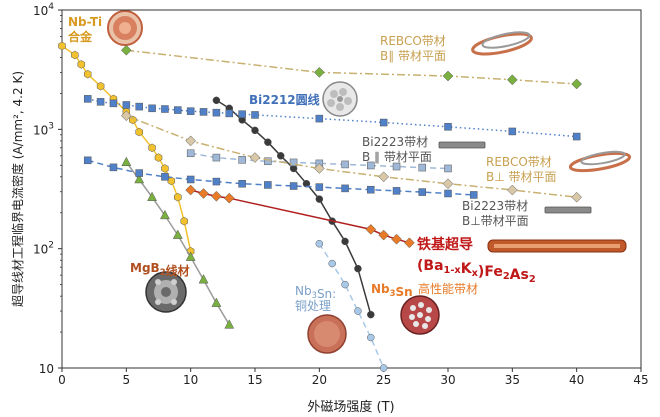 This screenshot has width=660, height=417. Describe the element at coordinates (80, 36) in the screenshot. I see `annotation-nbti: 合金` at that location.